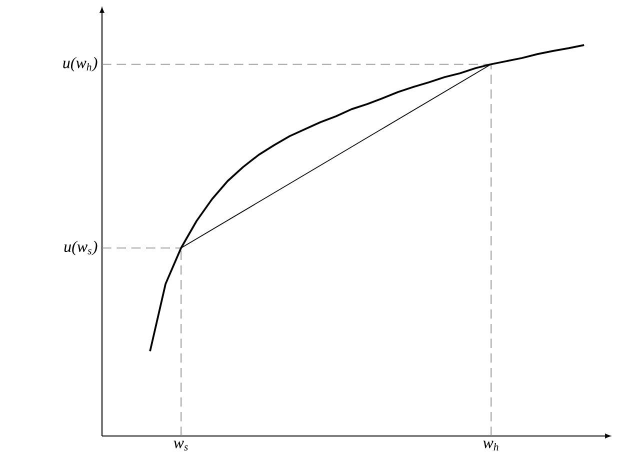  I want to click on ref-line-label: u(w$_{h}$), so click(80, 64).